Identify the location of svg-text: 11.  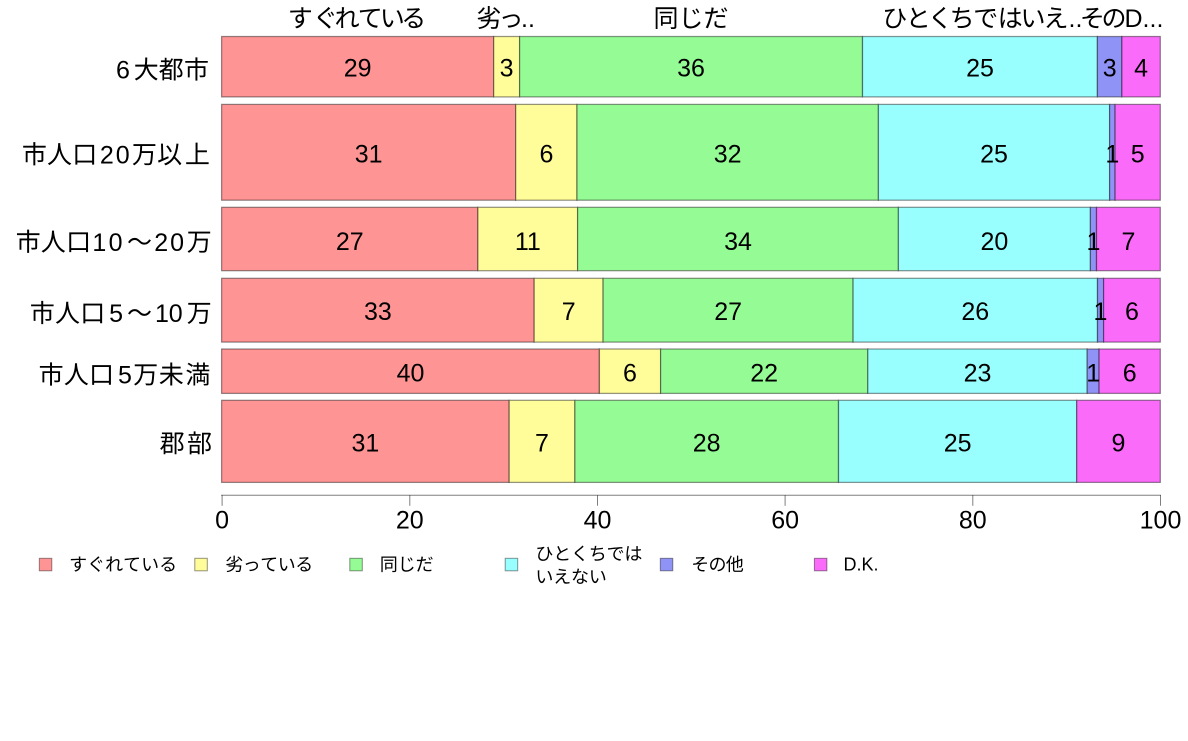
(528, 242).